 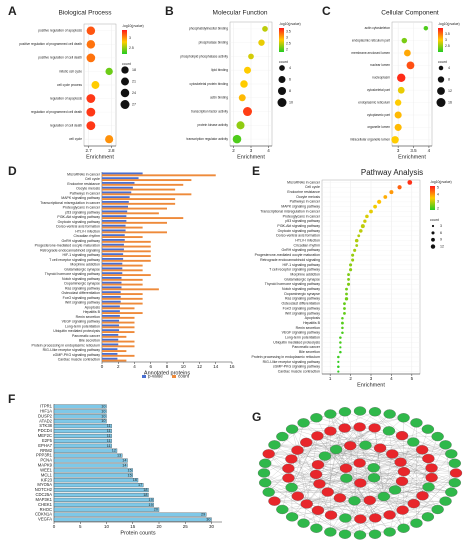 What do you see at coordinates (203, 515) in the screenshot?
I see `value-label: 29` at bounding box center [203, 515].